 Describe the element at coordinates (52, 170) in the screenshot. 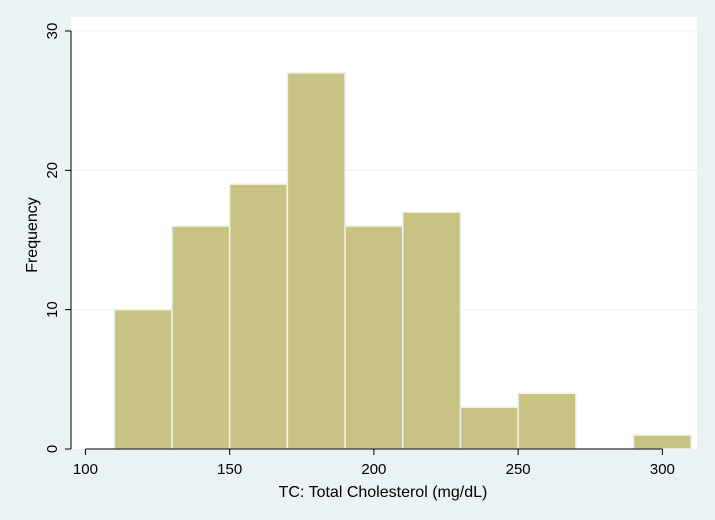

I see `y-tick-label: 20` at that location.